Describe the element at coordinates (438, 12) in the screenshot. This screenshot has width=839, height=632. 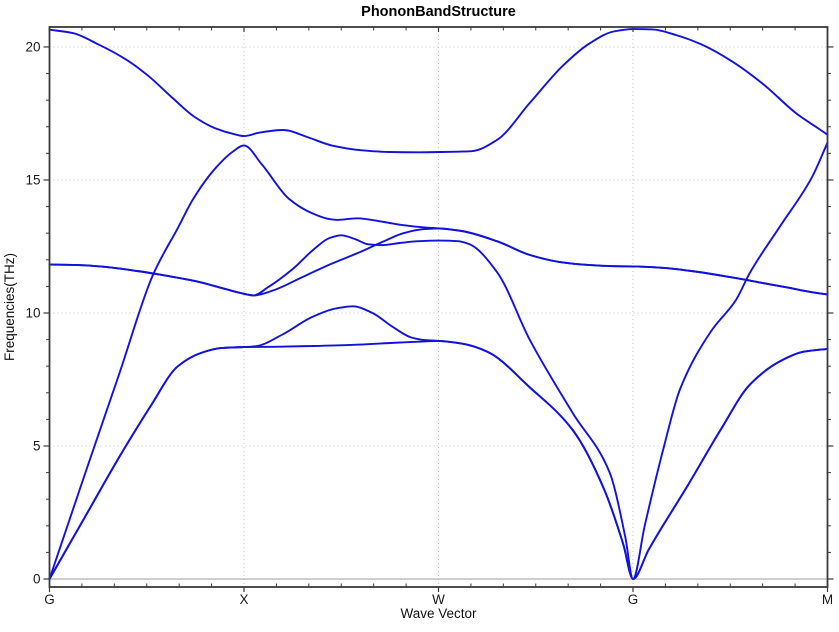
I see `chart-title: PhononBandStructure` at that location.